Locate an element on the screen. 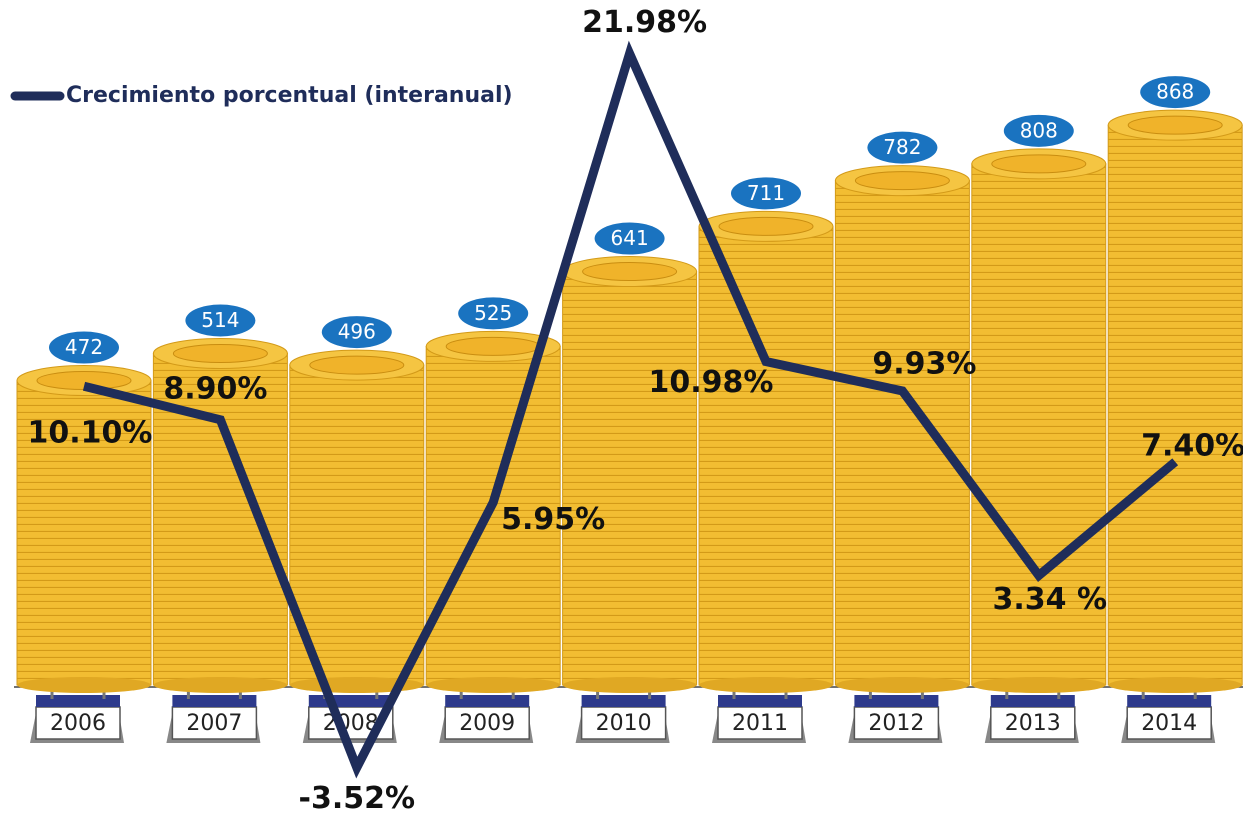 This screenshot has width=1243, height=813. x-tick-label: 2013 is located at coordinates (1033, 723).